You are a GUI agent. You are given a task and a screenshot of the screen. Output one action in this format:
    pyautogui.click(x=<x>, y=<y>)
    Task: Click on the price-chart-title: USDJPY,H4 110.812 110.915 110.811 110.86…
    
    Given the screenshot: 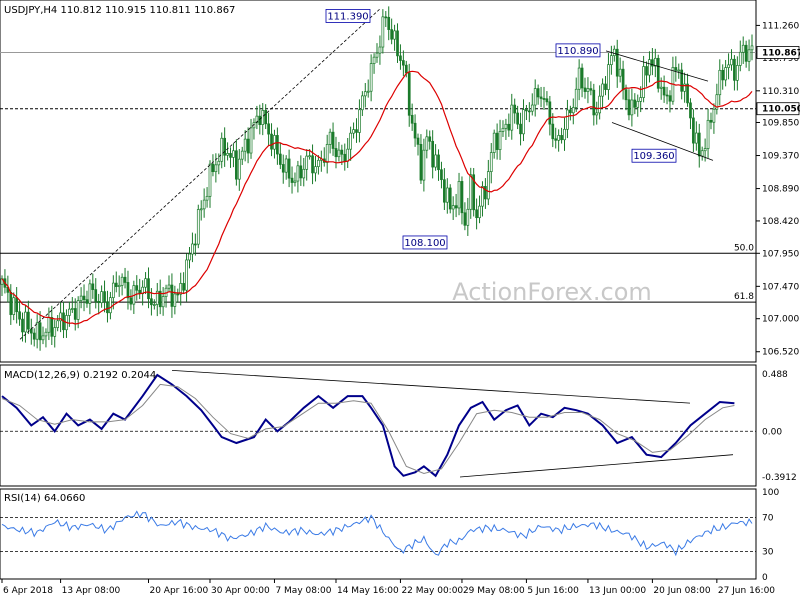 What is the action you would take?
    pyautogui.click(x=119, y=10)
    